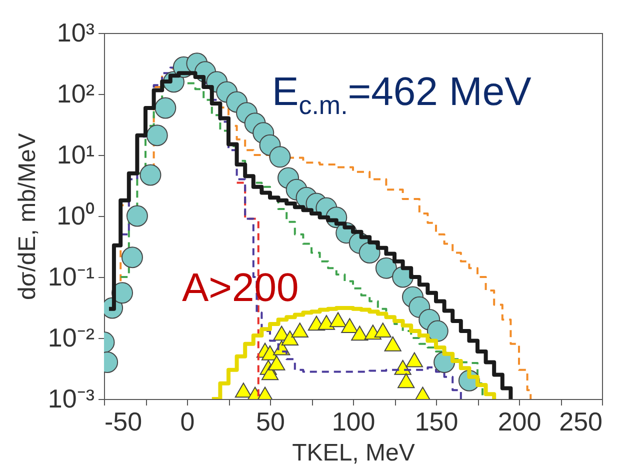 The width and height of the screenshot is (632, 475). What do you see at coordinates (75, 155) in the screenshot?
I see `y-tick-label: 10¹` at bounding box center [75, 155].